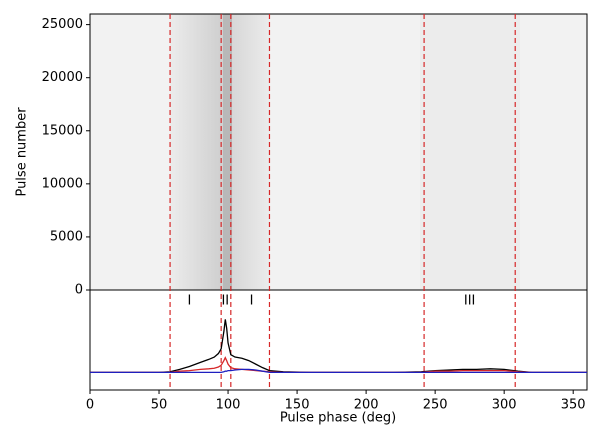  What do you see at coordinates (62, 24) in the screenshot?
I see `y-tick-label: 25000` at bounding box center [62, 24].